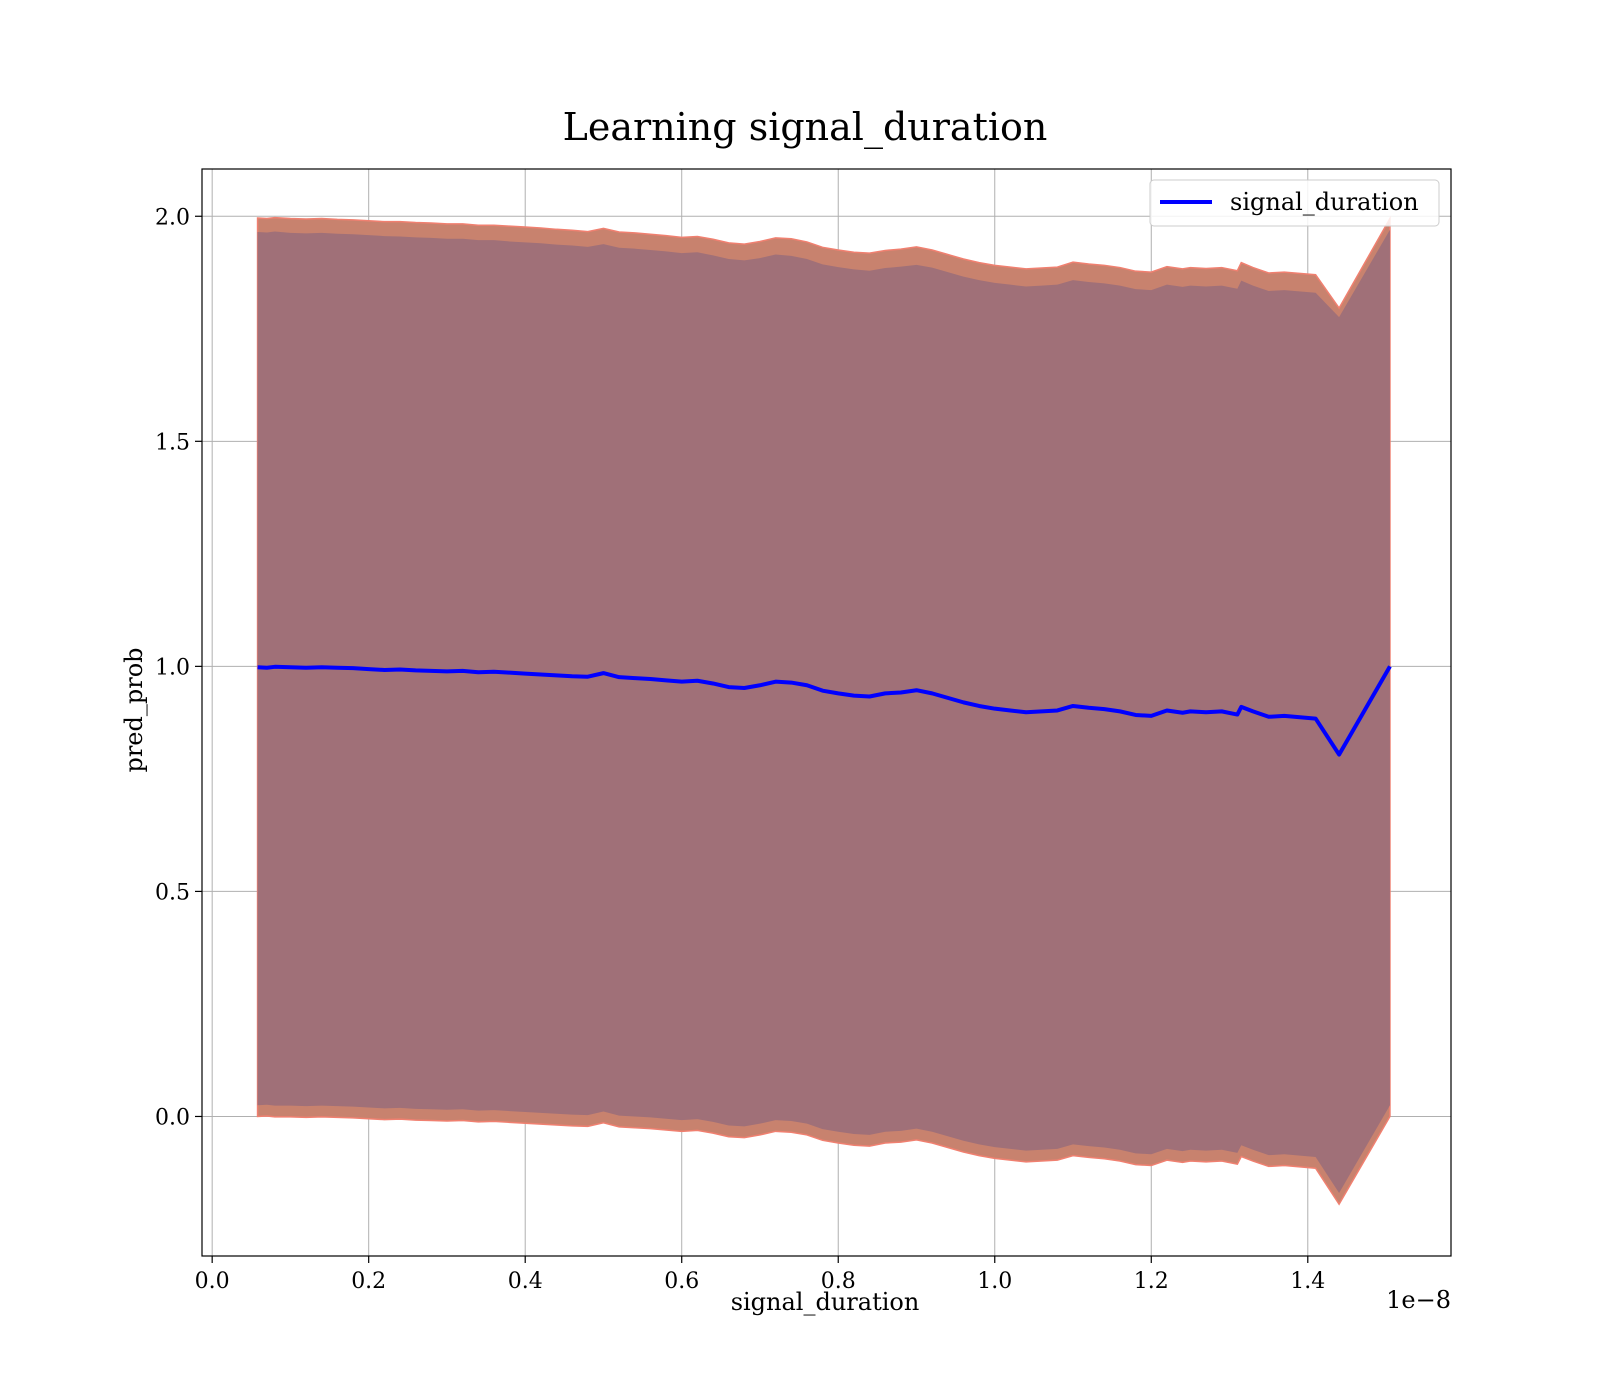 This screenshot has width=1600, height=1400. What do you see at coordinates (805, 127) in the screenshot?
I see `chart-title: Learning signal_duration` at bounding box center [805, 127].